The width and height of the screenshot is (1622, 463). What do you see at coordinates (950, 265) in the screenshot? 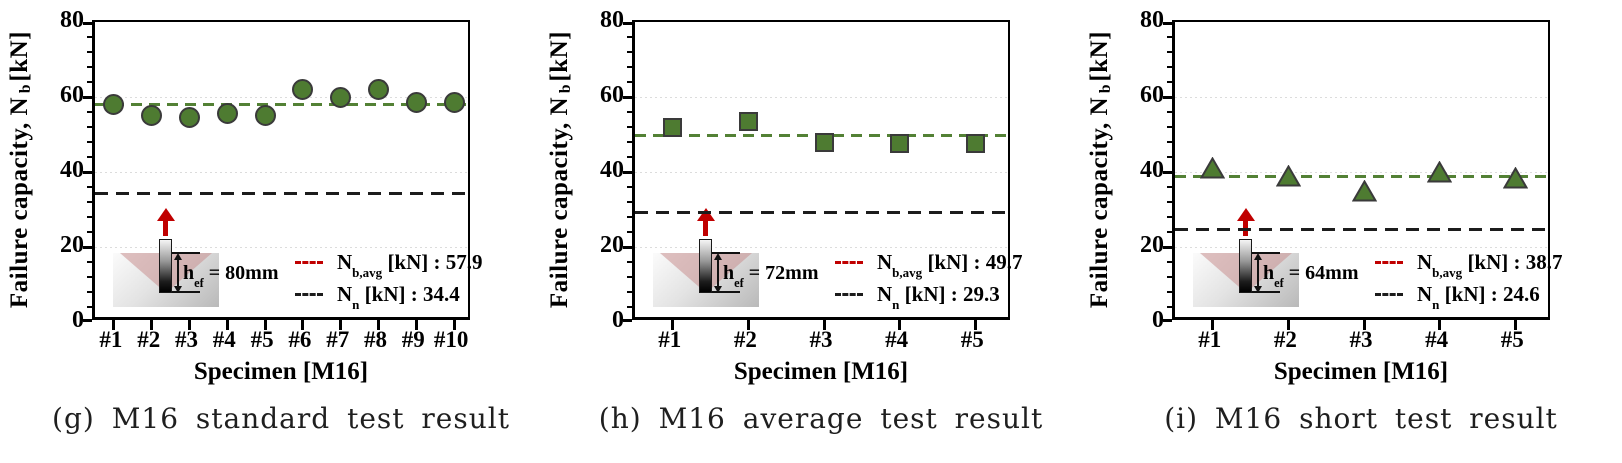
I see `legend-avg-label: Nb,avg [kN] : 49.7` at bounding box center [950, 265].